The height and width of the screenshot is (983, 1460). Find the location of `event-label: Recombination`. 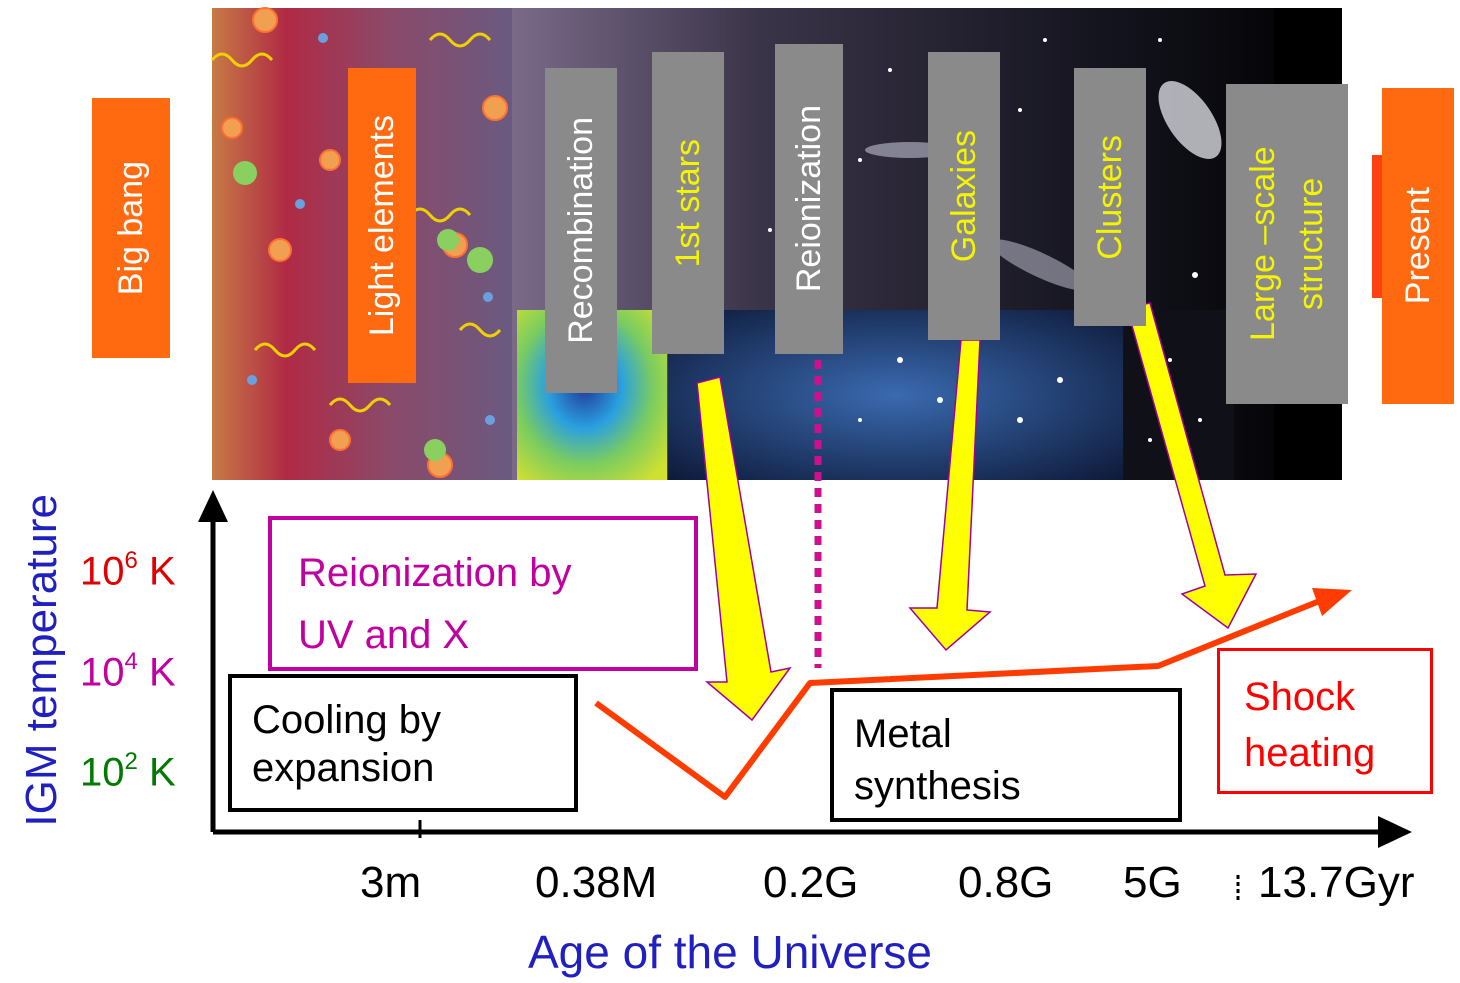

event-label: Recombination is located at coordinates (581, 230).